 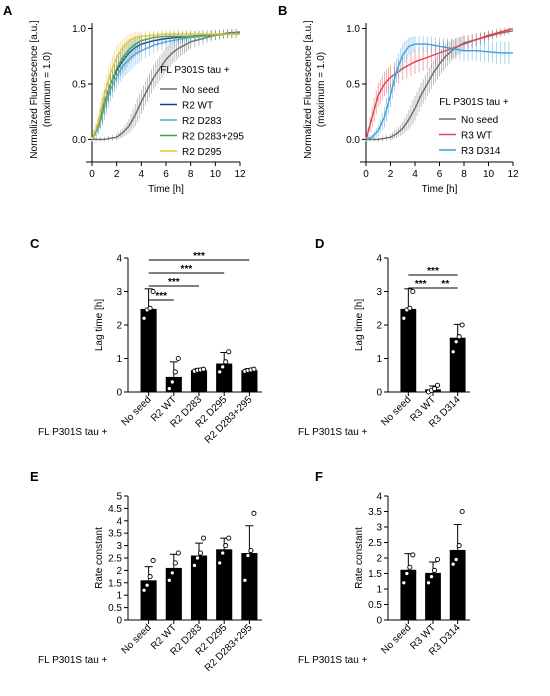 What do you see at coordinates (375, 512) in the screenshot?
I see `panel-f-y-tick-label: 3.5` at bounding box center [375, 512].